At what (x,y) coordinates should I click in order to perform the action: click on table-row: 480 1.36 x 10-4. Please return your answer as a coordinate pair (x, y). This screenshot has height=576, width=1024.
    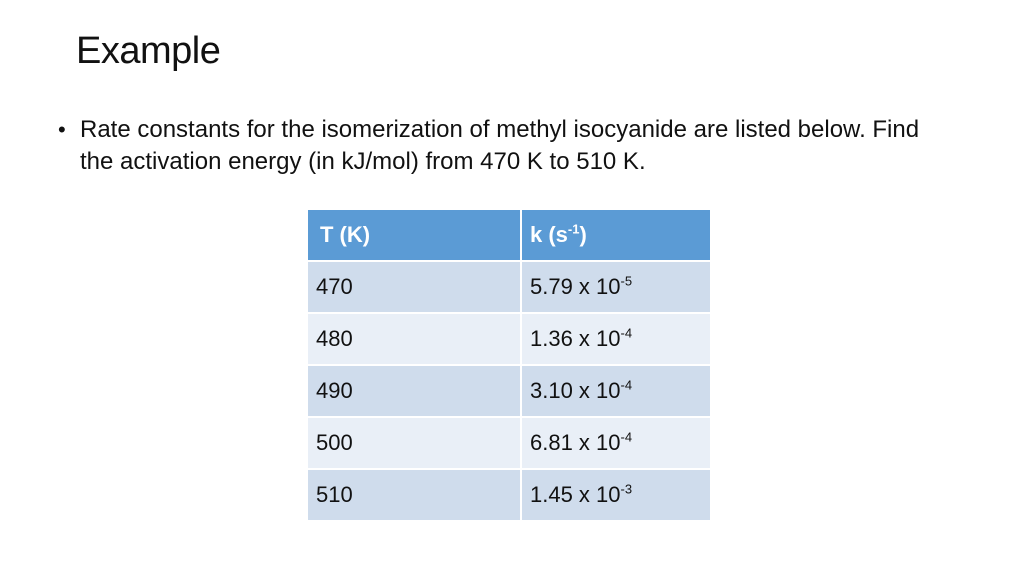
    Looking at the image, I should click on (509, 339).